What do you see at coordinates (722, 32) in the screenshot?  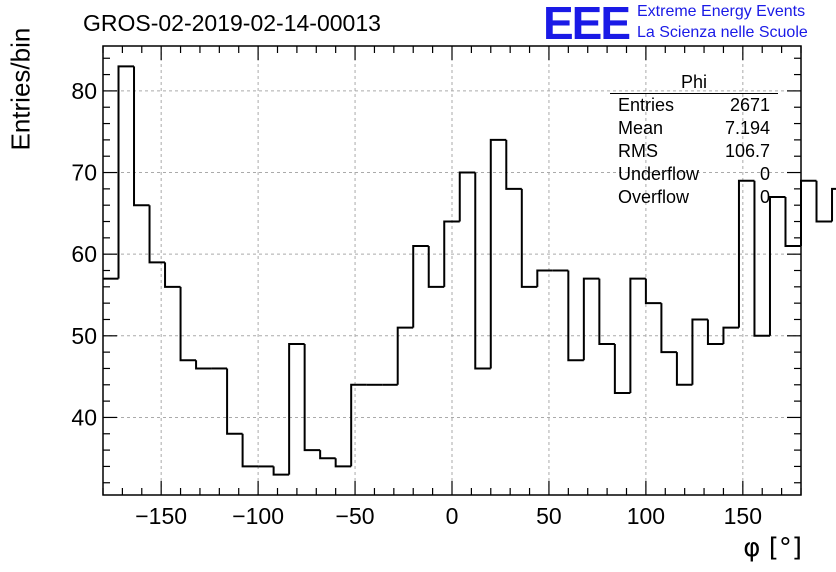 I see `logo-line-2: La Scienza nelle Scuole` at bounding box center [722, 32].